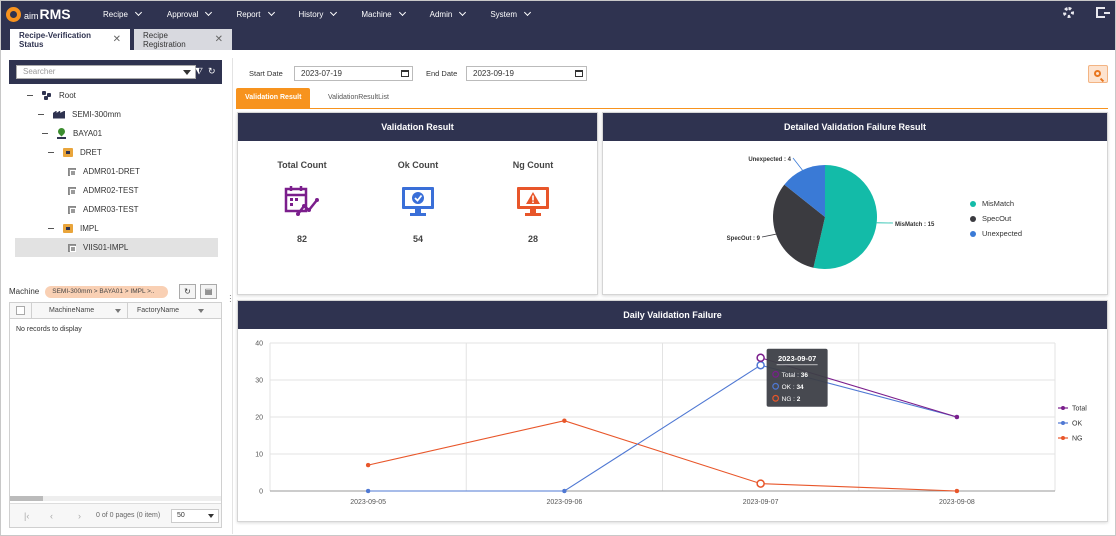  Describe the element at coordinates (128, 114) in the screenshot. I see `tree-node-semi-300mm: SEMI-300mm` at that location.